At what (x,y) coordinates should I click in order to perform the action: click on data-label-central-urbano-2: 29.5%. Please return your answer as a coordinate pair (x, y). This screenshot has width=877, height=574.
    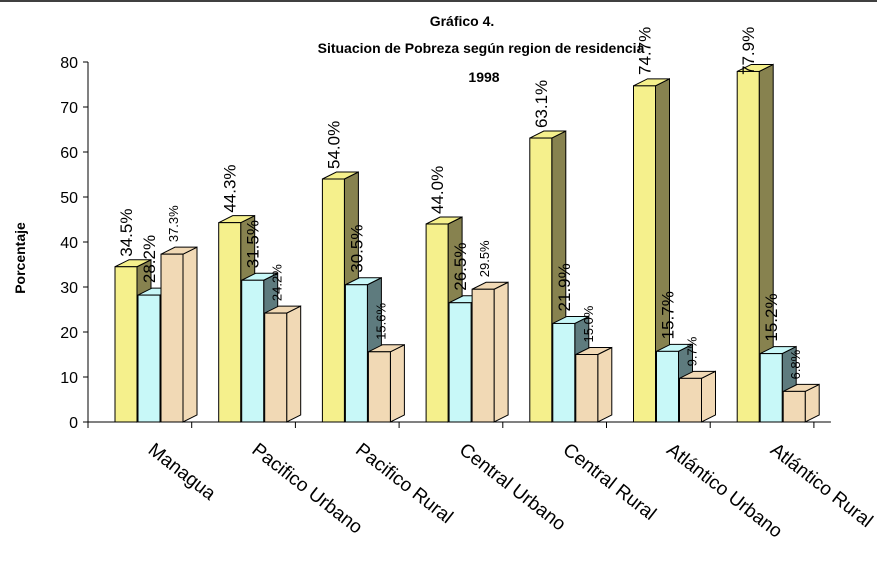
    Looking at the image, I should click on (484, 258).